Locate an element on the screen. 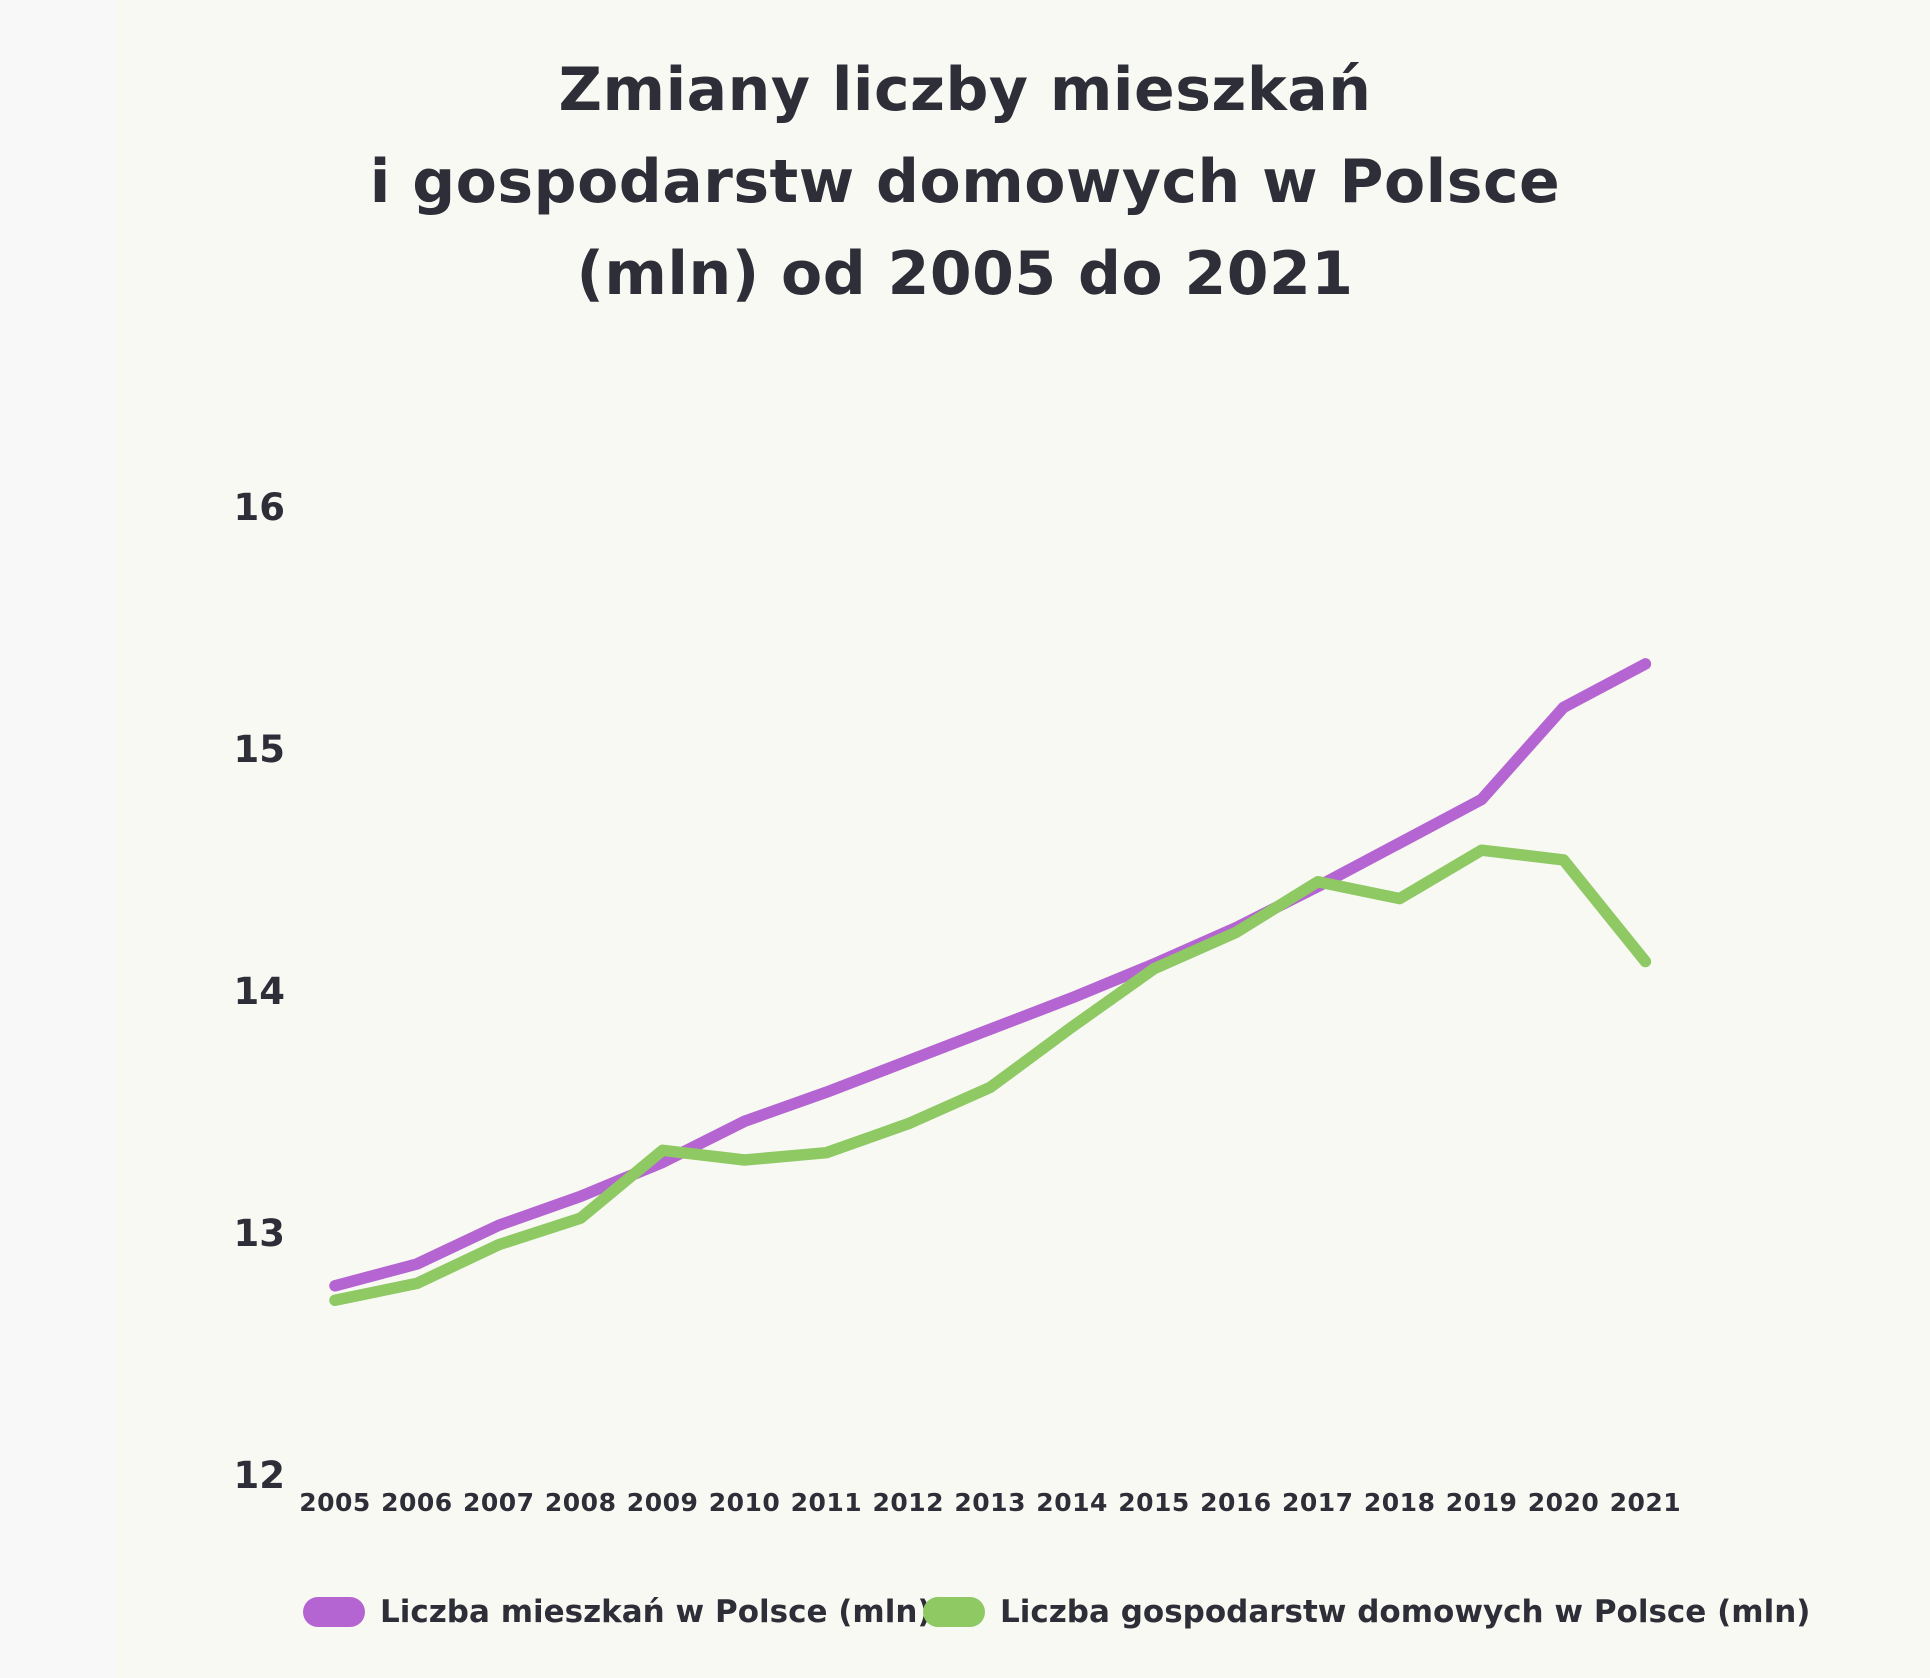 The height and width of the screenshot is (1678, 1930). chart-title-line-2: i gospodarstw domowych w Polsce is located at coordinates (965, 182).